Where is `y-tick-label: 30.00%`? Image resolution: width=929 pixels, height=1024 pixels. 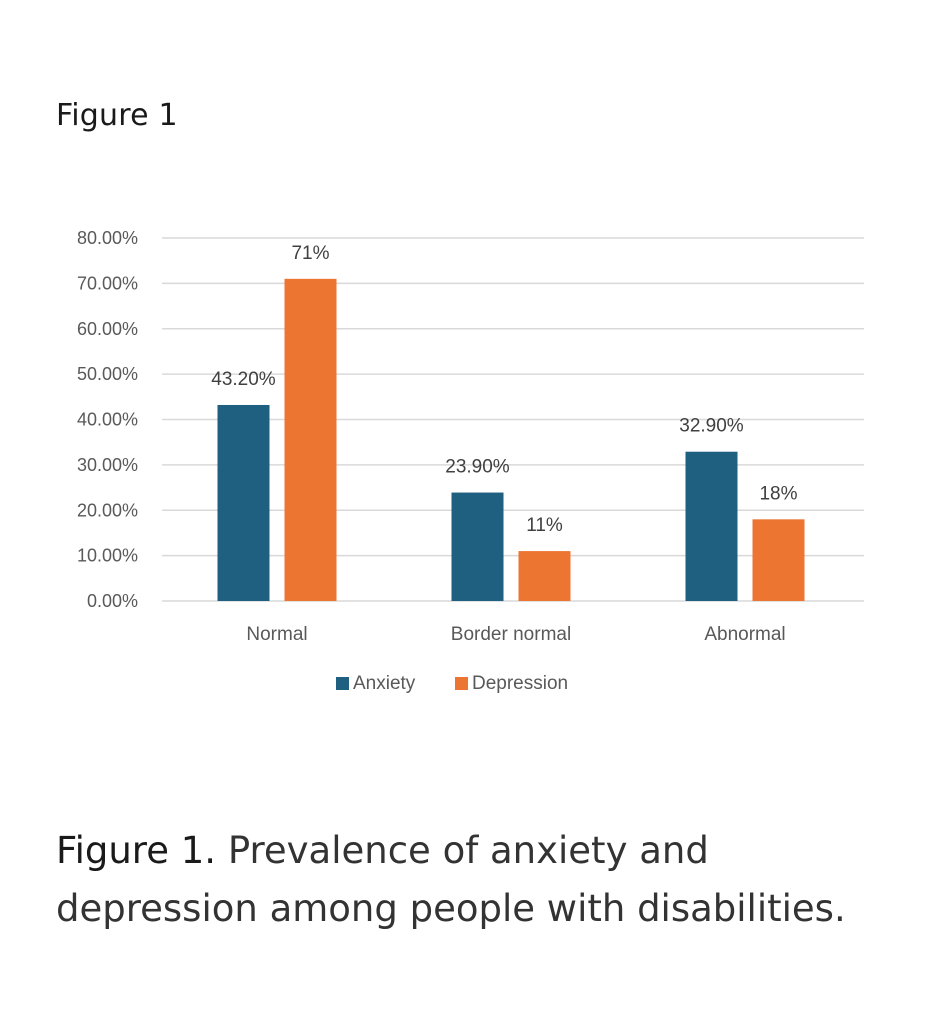
y-tick-label: 30.00% is located at coordinates (107, 465).